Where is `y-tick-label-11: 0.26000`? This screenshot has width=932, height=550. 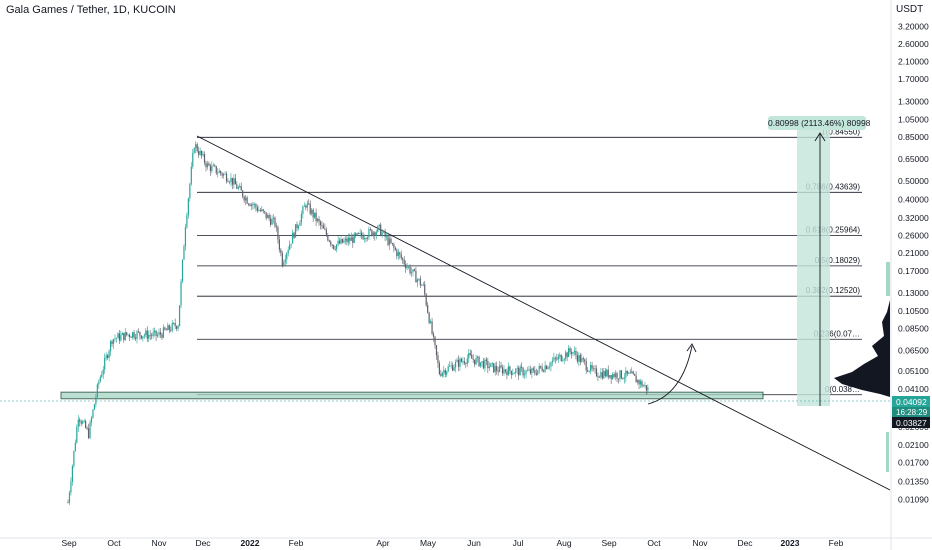 y-tick-label-11: 0.26000 is located at coordinates (913, 235).